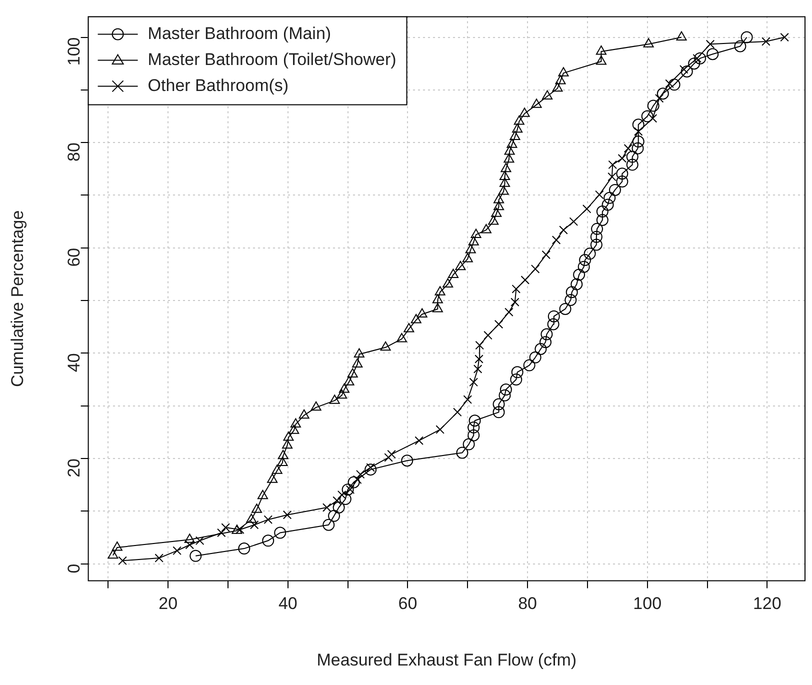 The image size is (812, 685). I want to click on x-tick-label: 40, so click(288, 604).